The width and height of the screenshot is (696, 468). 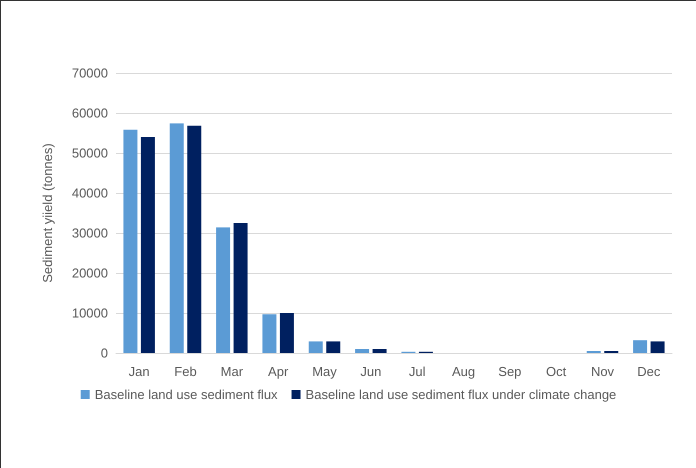 I want to click on y-tick-label: 60000, so click(x=90, y=113).